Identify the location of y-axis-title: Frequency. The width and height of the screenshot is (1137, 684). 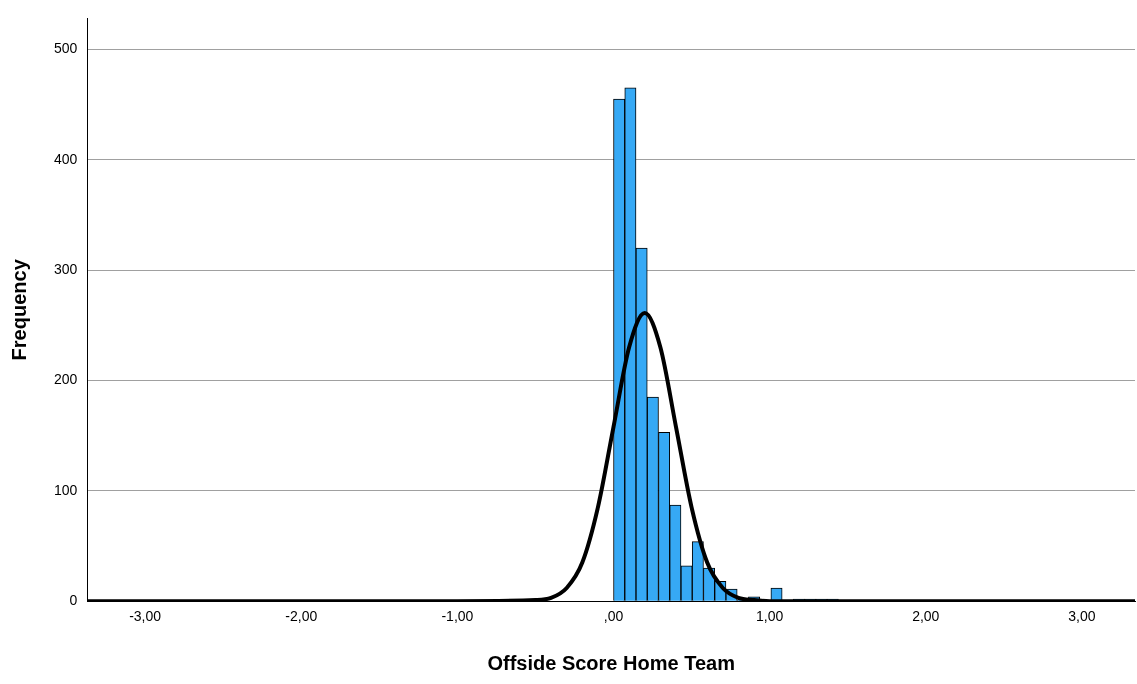
(18, 309).